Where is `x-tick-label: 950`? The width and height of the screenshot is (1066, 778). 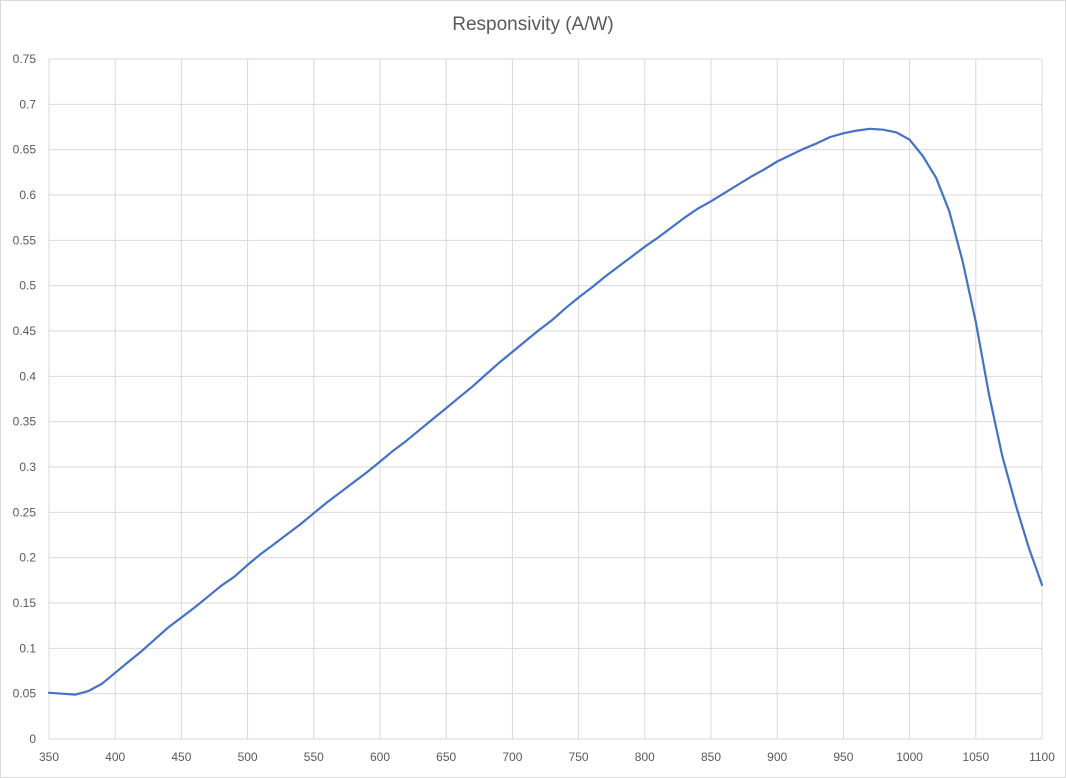 x-tick-label: 950 is located at coordinates (843, 757).